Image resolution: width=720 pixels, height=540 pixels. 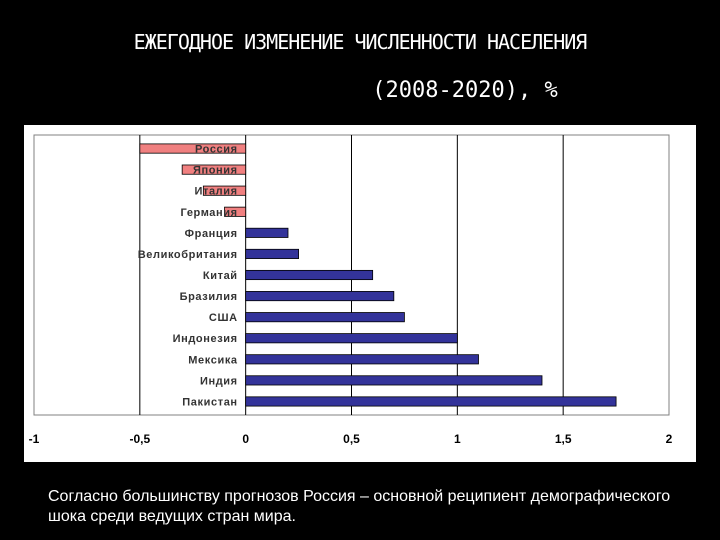 I want to click on category-label: Пакистан, so click(x=209, y=402).